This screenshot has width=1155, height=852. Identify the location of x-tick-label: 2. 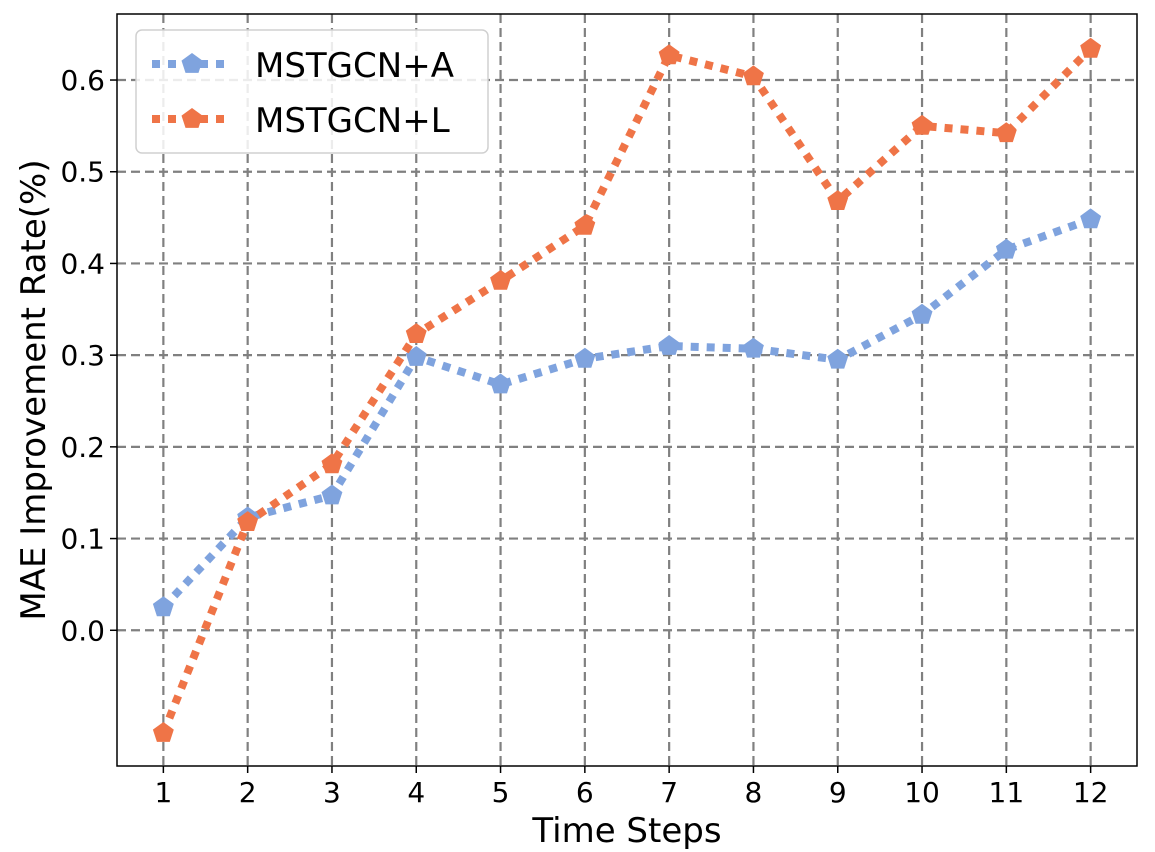
(248, 792).